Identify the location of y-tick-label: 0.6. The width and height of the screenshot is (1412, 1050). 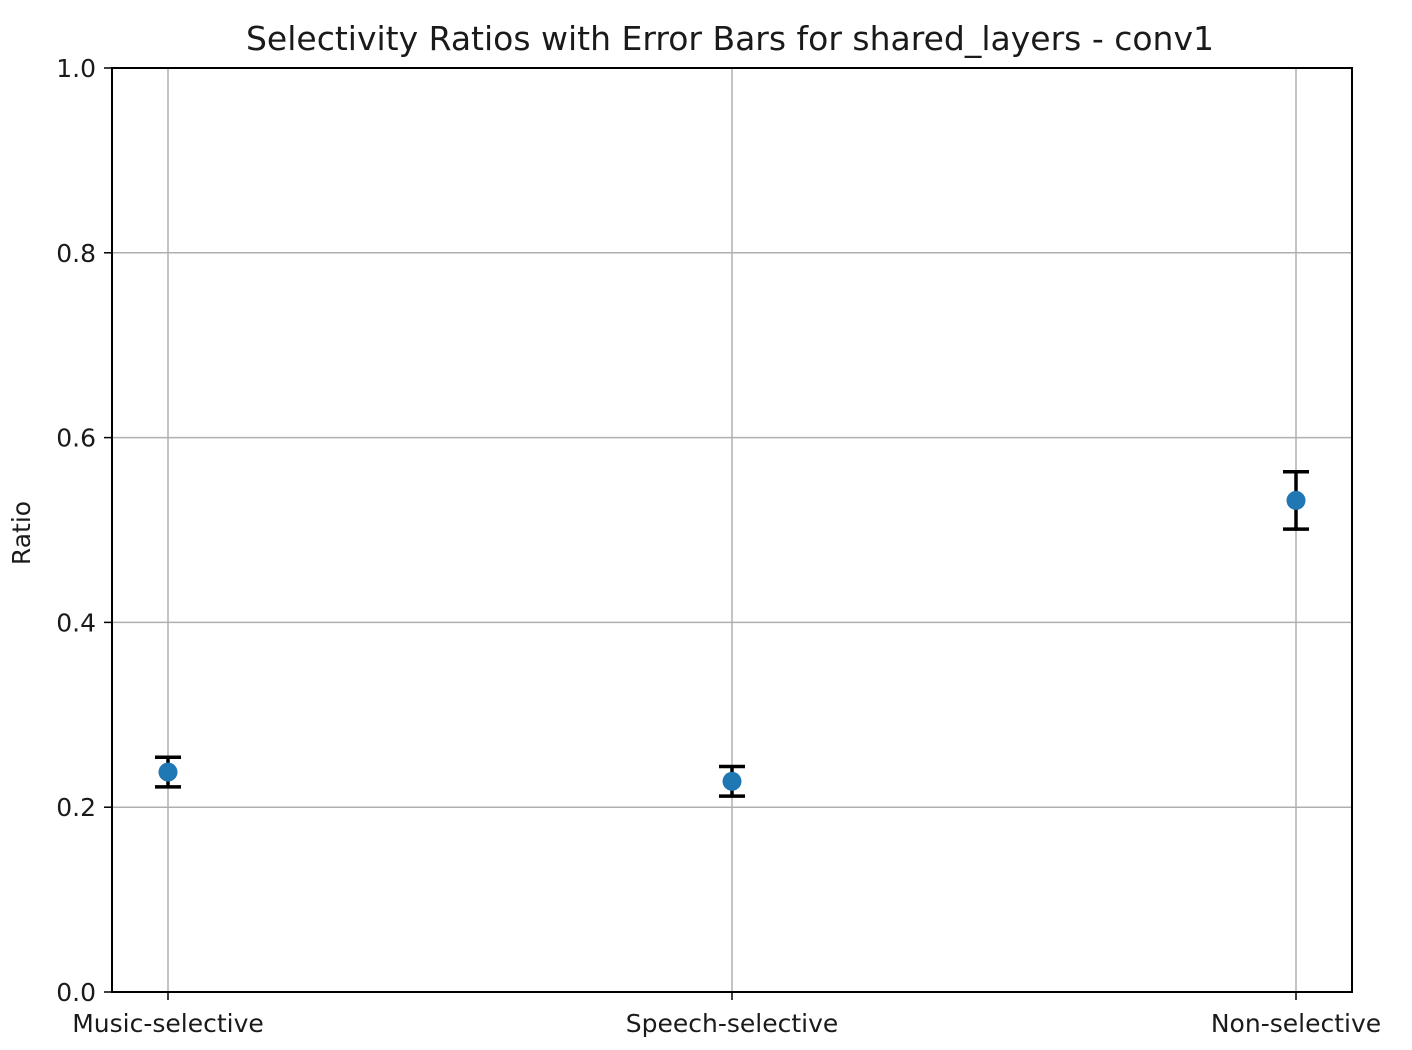
(76, 438).